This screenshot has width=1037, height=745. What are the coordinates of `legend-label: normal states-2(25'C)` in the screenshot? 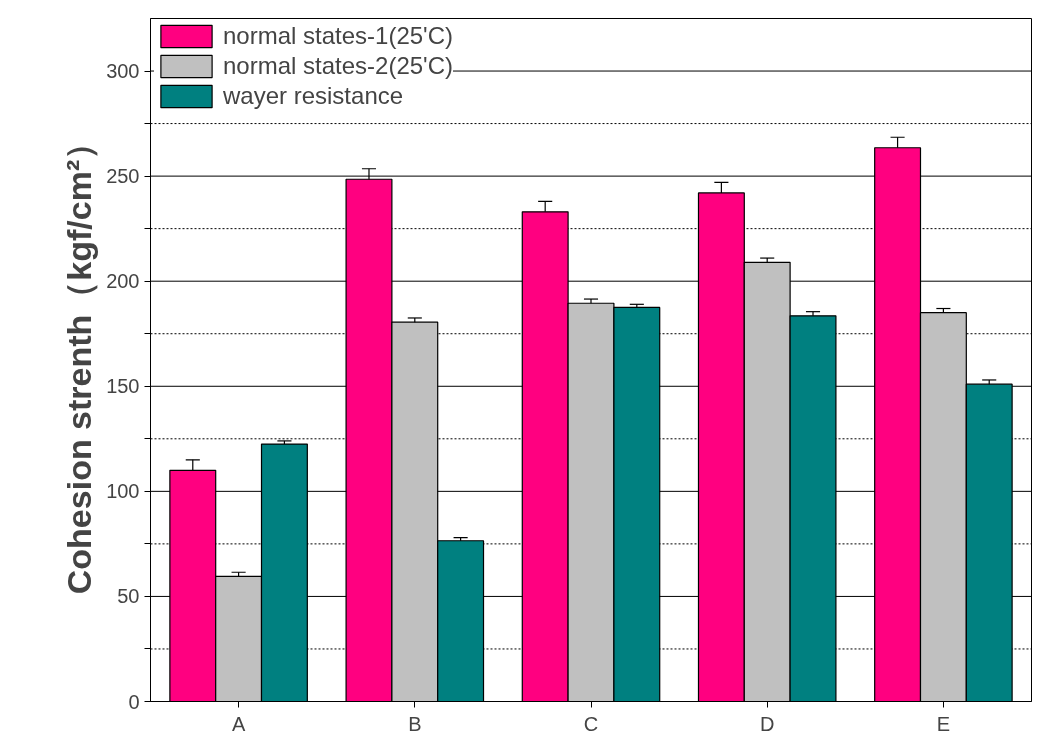 It's located at (338, 66).